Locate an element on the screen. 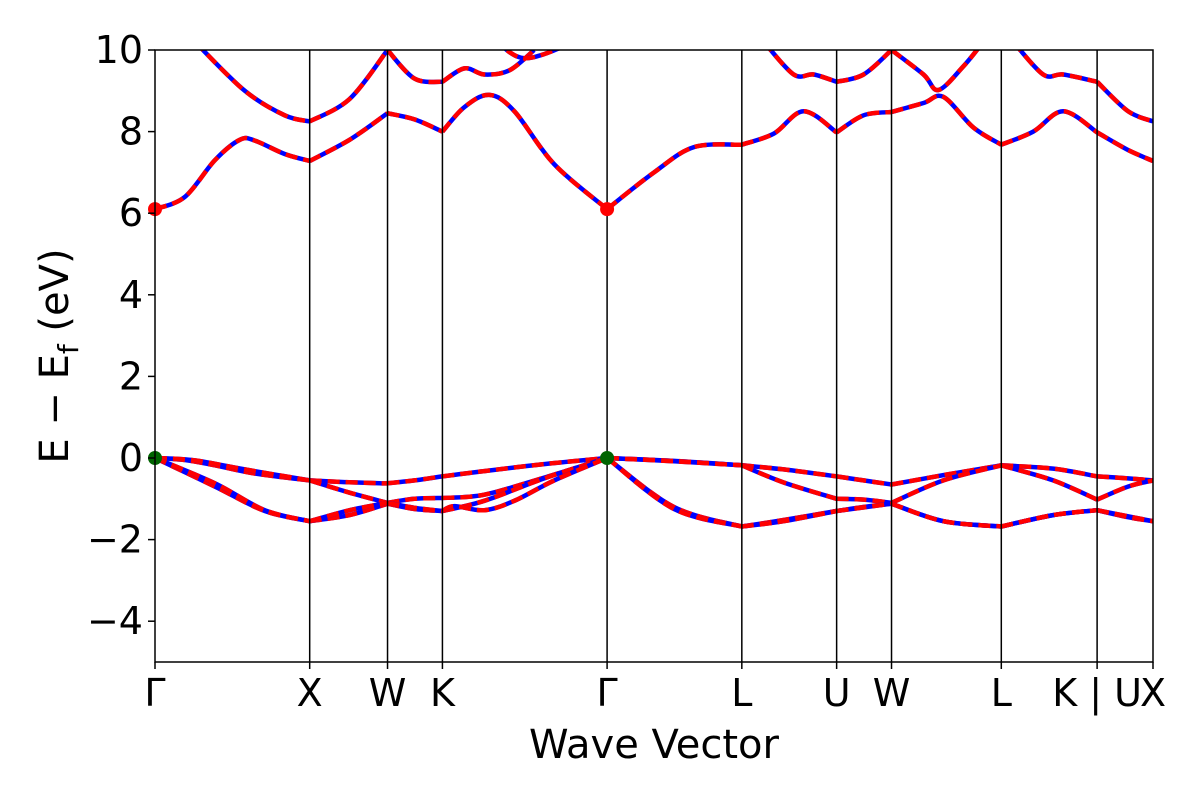 The height and width of the screenshot is (800, 1200). band-3-segment-5-dashed is located at coordinates (789, 518).